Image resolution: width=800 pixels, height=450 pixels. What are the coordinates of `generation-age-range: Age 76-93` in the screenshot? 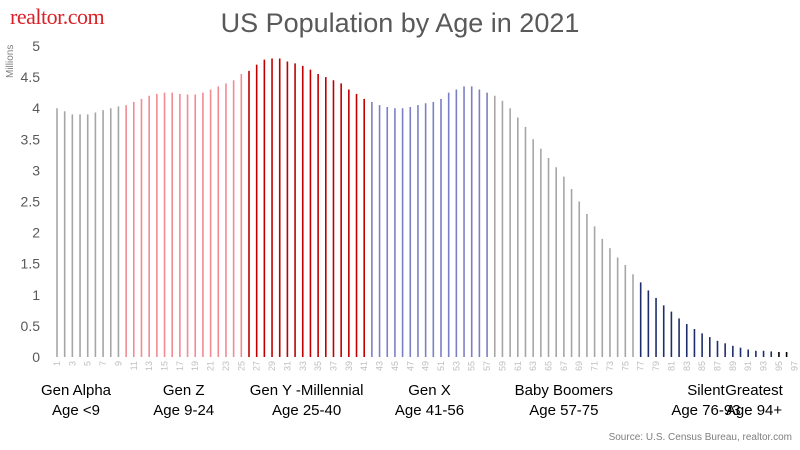 It's located at (705, 410).